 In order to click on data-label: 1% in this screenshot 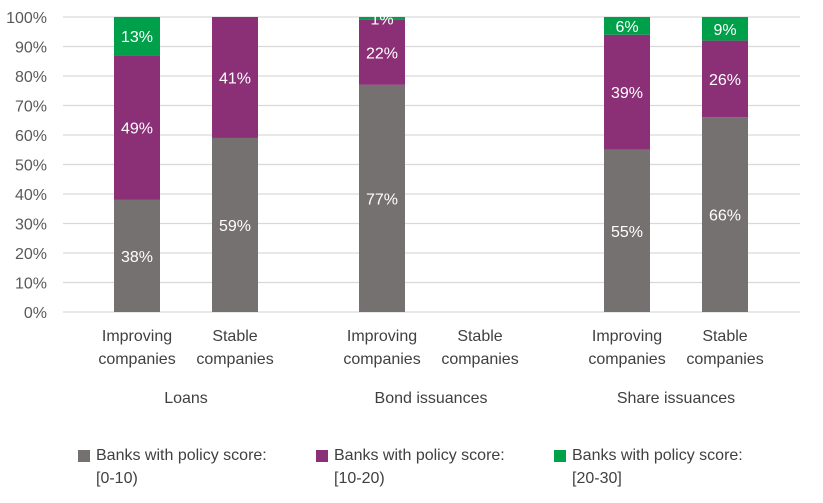, I will do `click(381, 19)`.